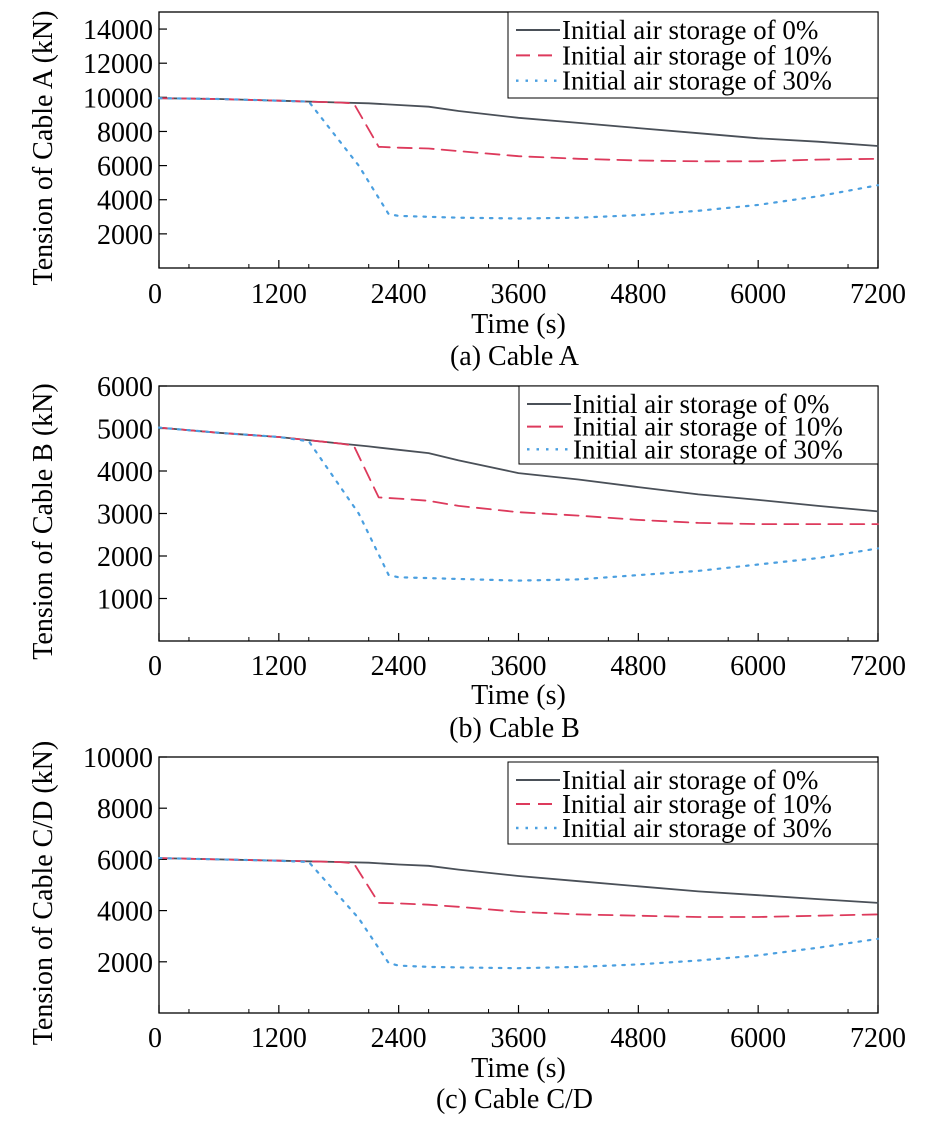 The width and height of the screenshot is (946, 1125). What do you see at coordinates (125, 430) in the screenshot?
I see `y-tick-label: 5000` at bounding box center [125, 430].